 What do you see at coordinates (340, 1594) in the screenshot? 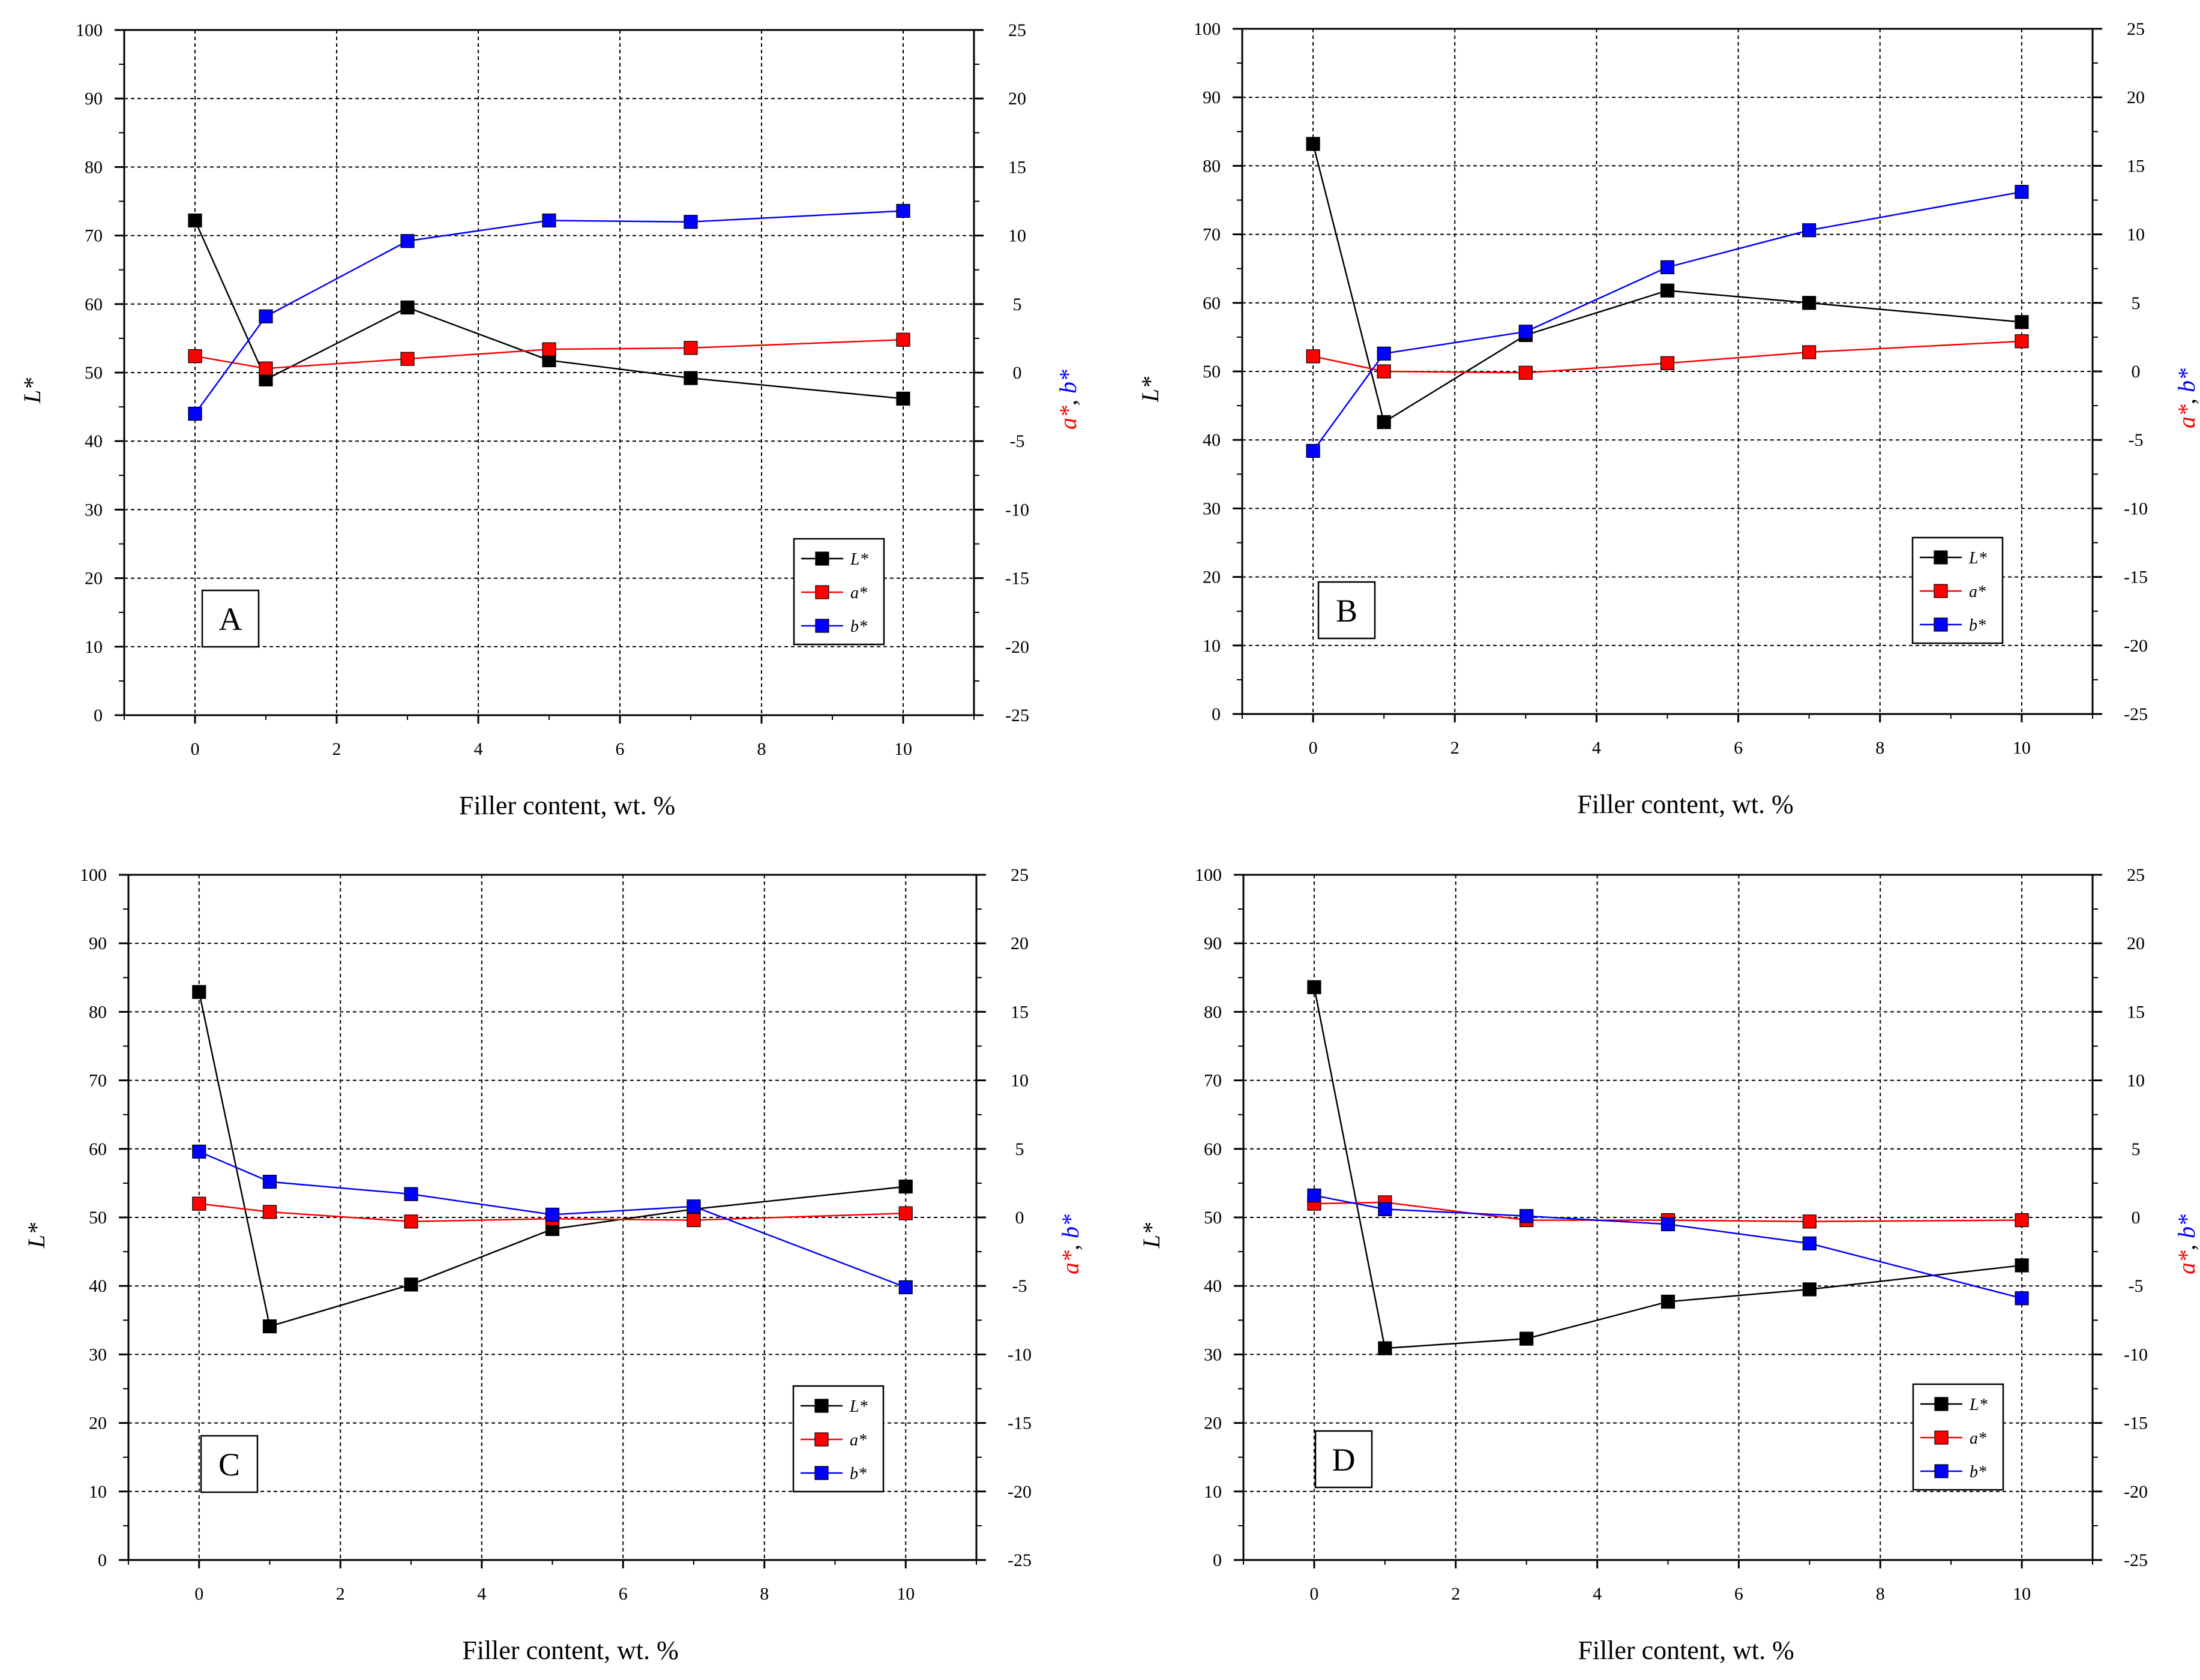
I see `x-tick-label: 2` at bounding box center [340, 1594].